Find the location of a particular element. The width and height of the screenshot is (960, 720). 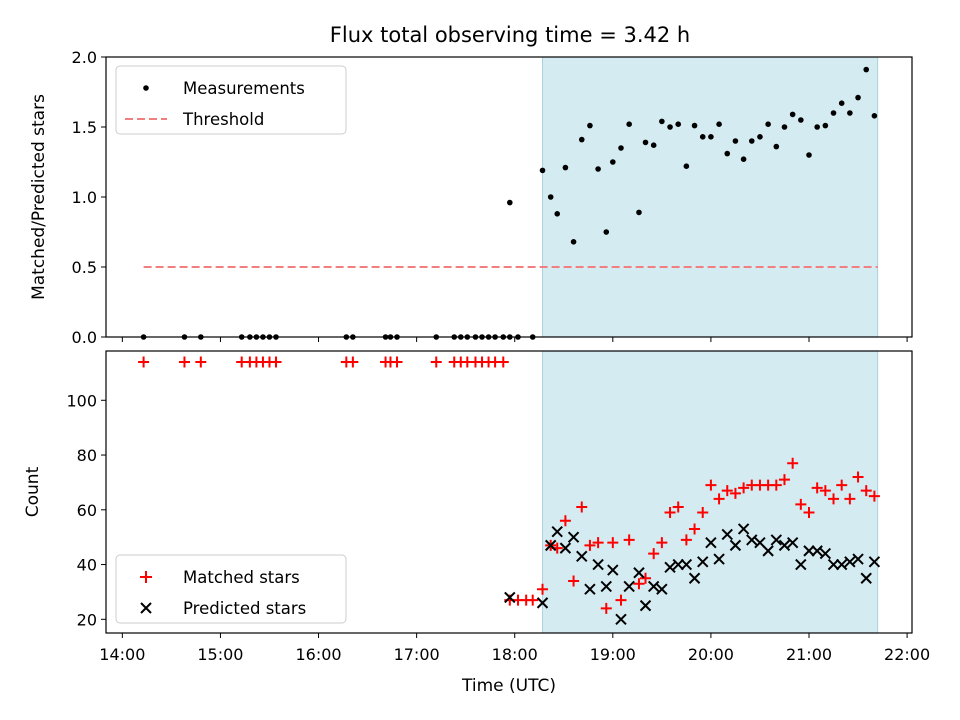

x-tick-label: 18:00 is located at coordinates (515, 654).